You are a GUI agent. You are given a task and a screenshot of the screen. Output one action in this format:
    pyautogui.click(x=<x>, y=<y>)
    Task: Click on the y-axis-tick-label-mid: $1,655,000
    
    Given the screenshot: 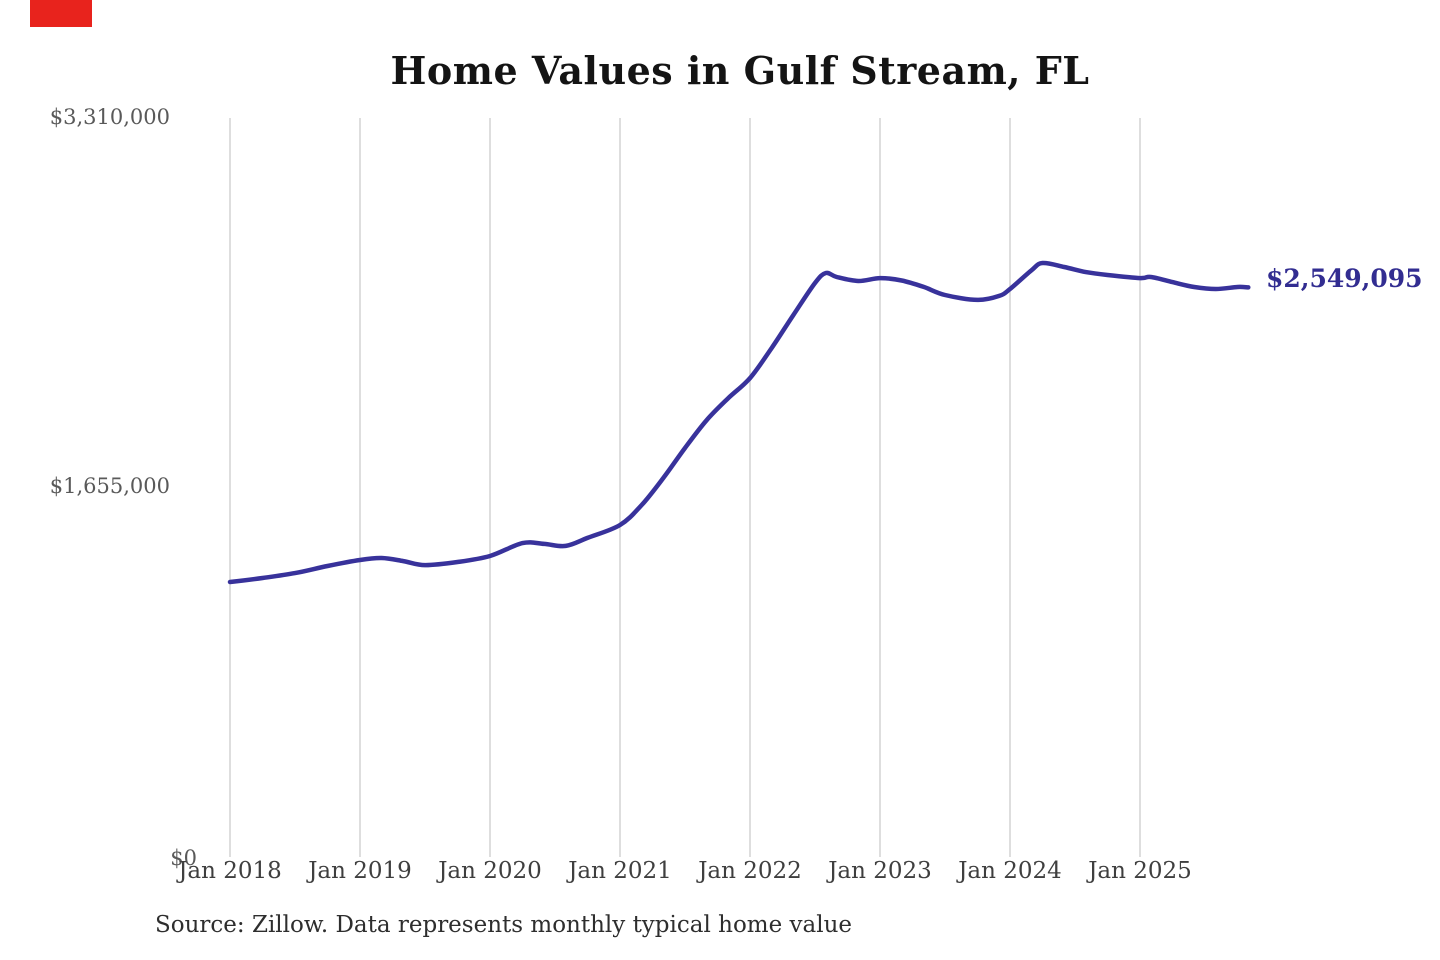 What is the action you would take?
    pyautogui.click(x=109, y=486)
    